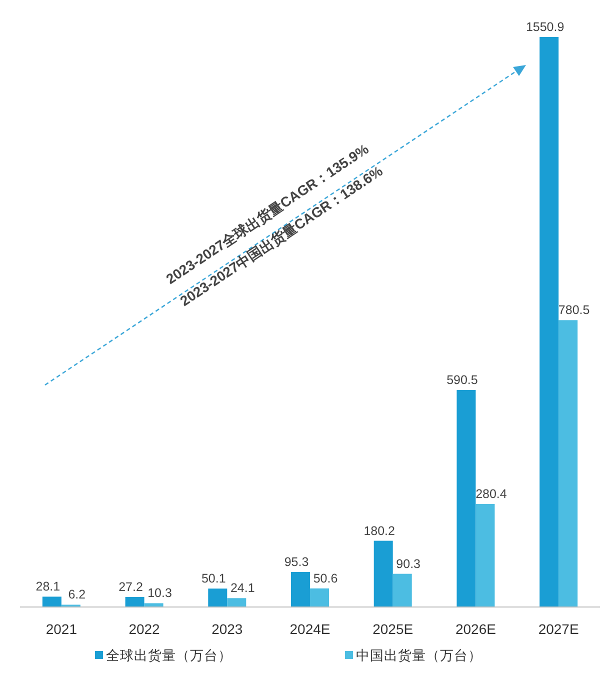 Image resolution: width=605 pixels, height=675 pixels. What do you see at coordinates (545, 27) in the screenshot?
I see `data-label: 1550.9` at bounding box center [545, 27].